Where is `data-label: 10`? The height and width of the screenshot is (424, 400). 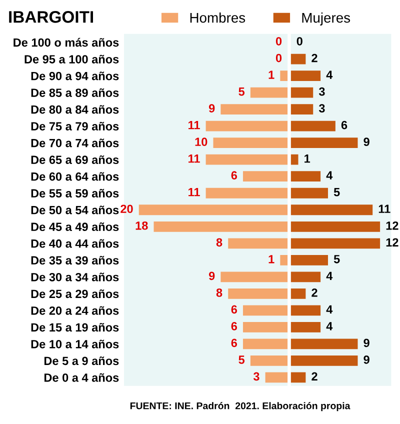 data-label: 10 is located at coordinates (201, 142).